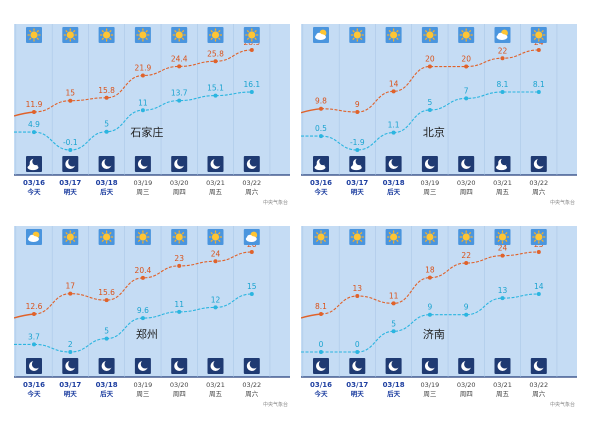  Describe the element at coordinates (503, 248) in the screenshot. I see `high-temp-label: 24` at that location.